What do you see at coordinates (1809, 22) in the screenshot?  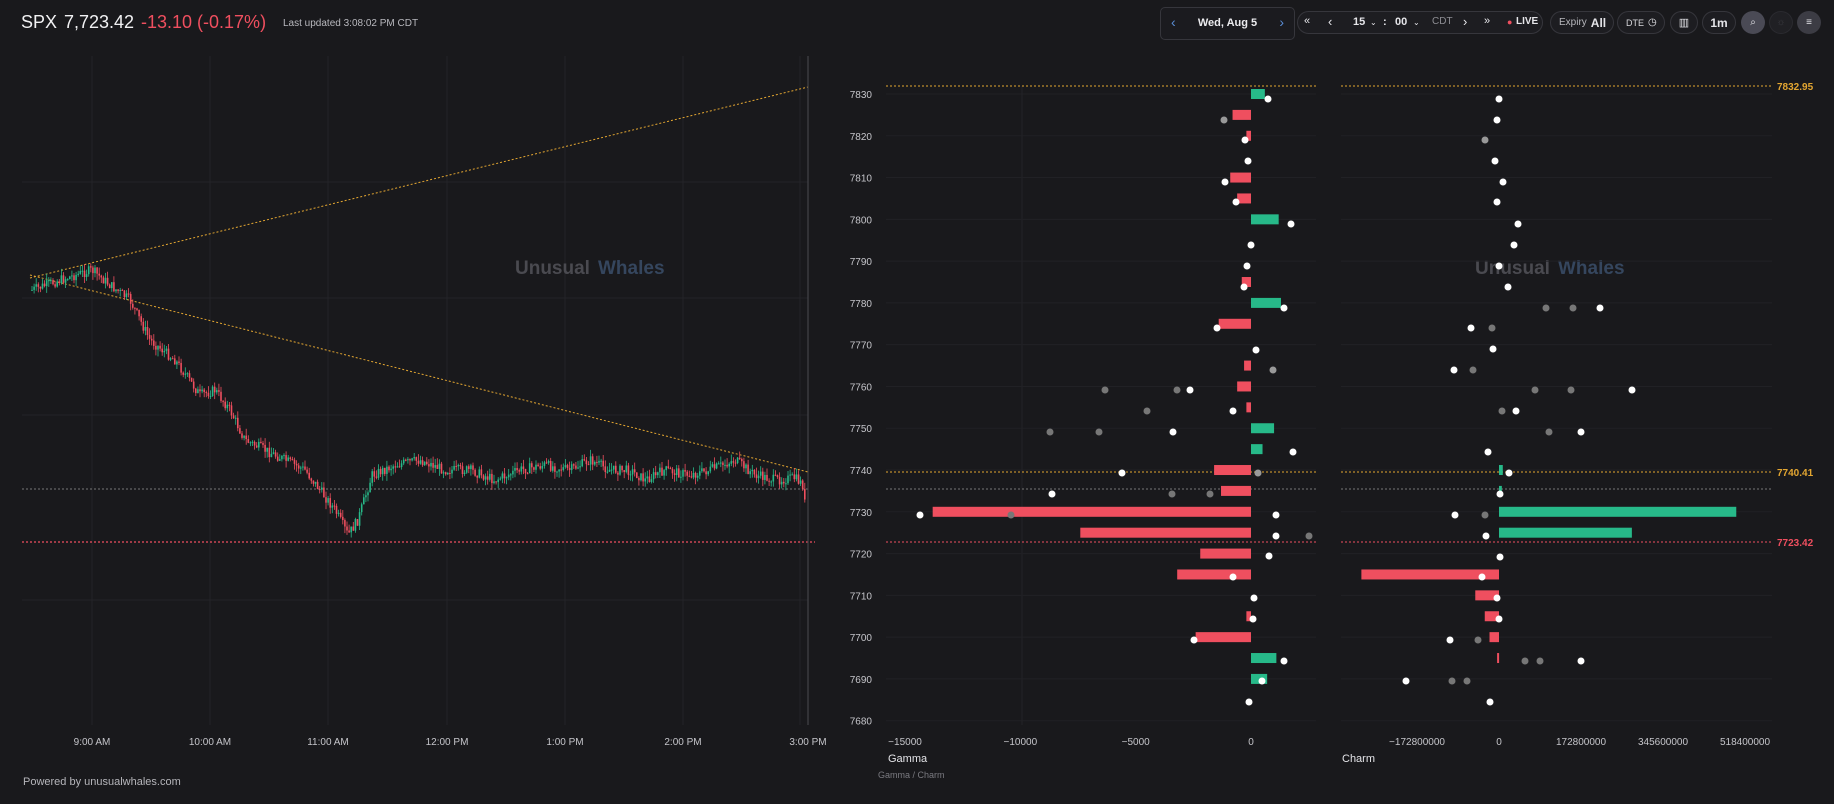 I see `settings-button: ≡` at bounding box center [1809, 22].